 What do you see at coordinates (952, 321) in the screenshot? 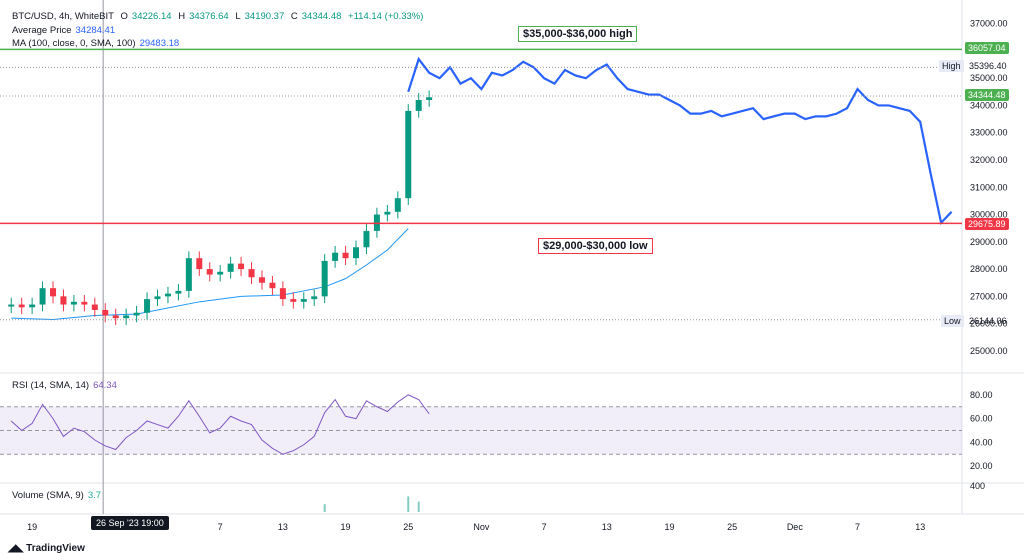
I see `low-word-tag: Low` at bounding box center [952, 321].